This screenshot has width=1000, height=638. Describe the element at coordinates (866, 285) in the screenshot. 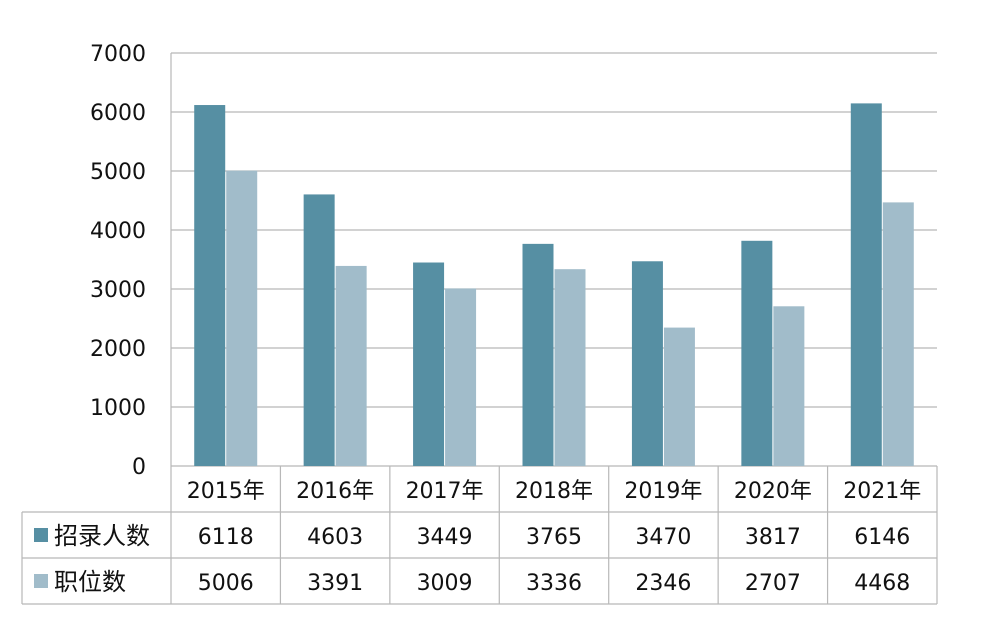

I see `bar-2021年-招录人数` at that location.